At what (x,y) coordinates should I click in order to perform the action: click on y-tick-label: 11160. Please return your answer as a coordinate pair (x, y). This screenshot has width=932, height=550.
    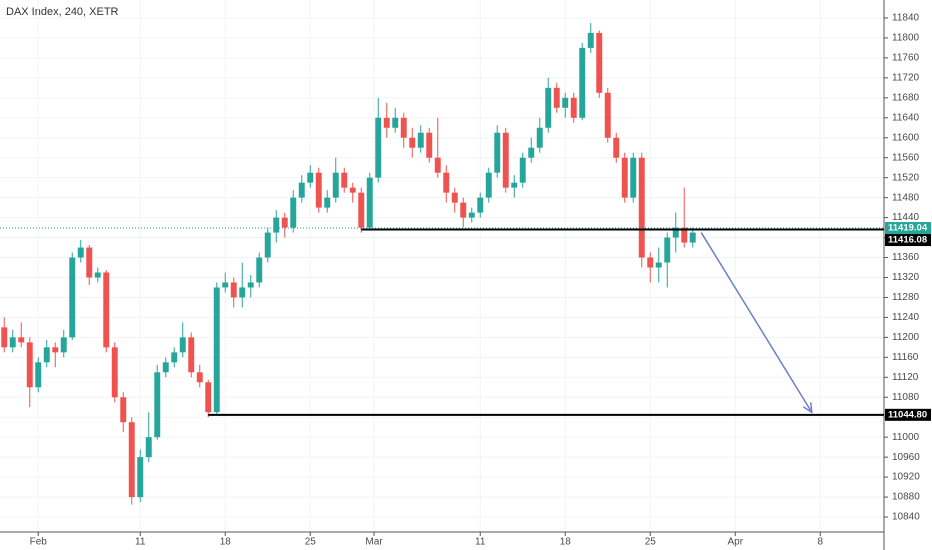
    Looking at the image, I should click on (905, 357).